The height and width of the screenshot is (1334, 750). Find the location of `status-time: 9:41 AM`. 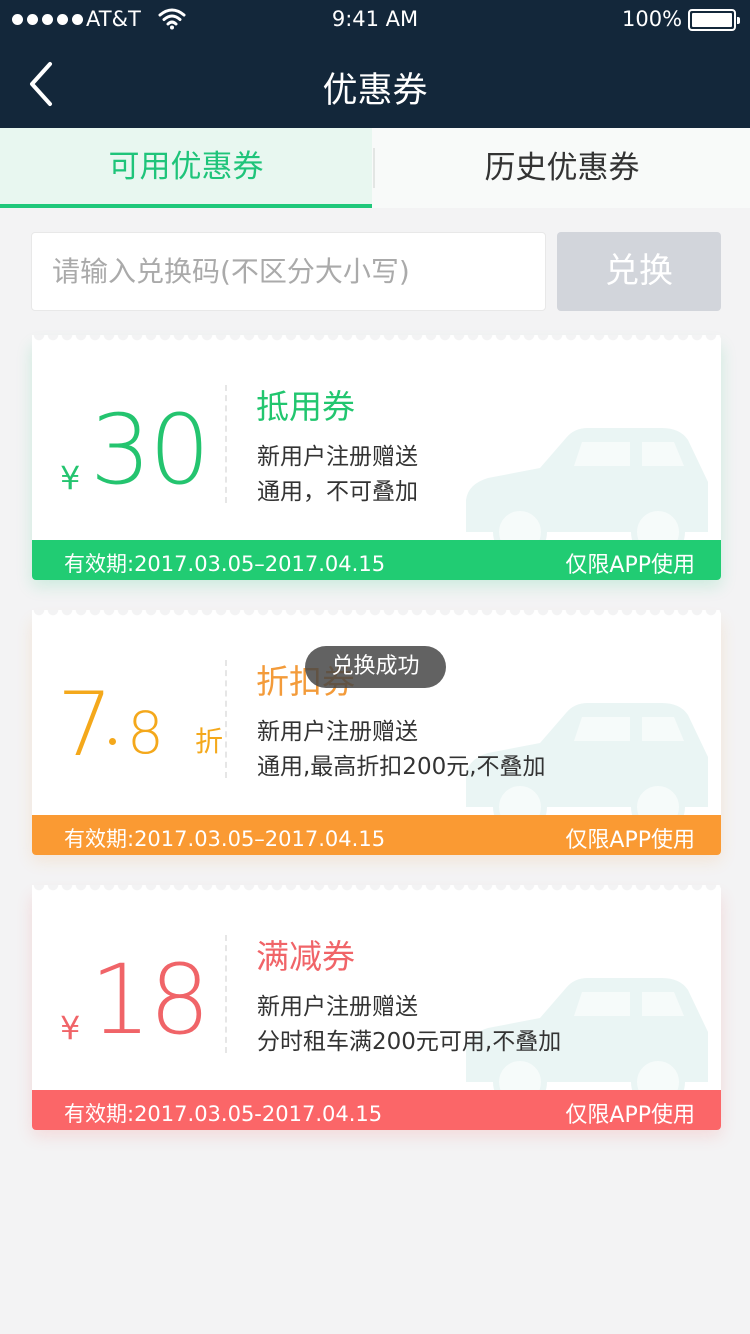

status-time: 9:41 AM is located at coordinates (375, 19).